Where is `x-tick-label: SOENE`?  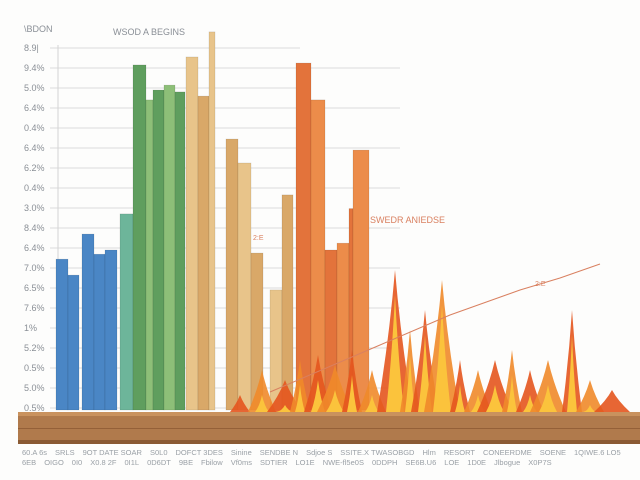
x-tick-label: SOENE is located at coordinates (553, 452).